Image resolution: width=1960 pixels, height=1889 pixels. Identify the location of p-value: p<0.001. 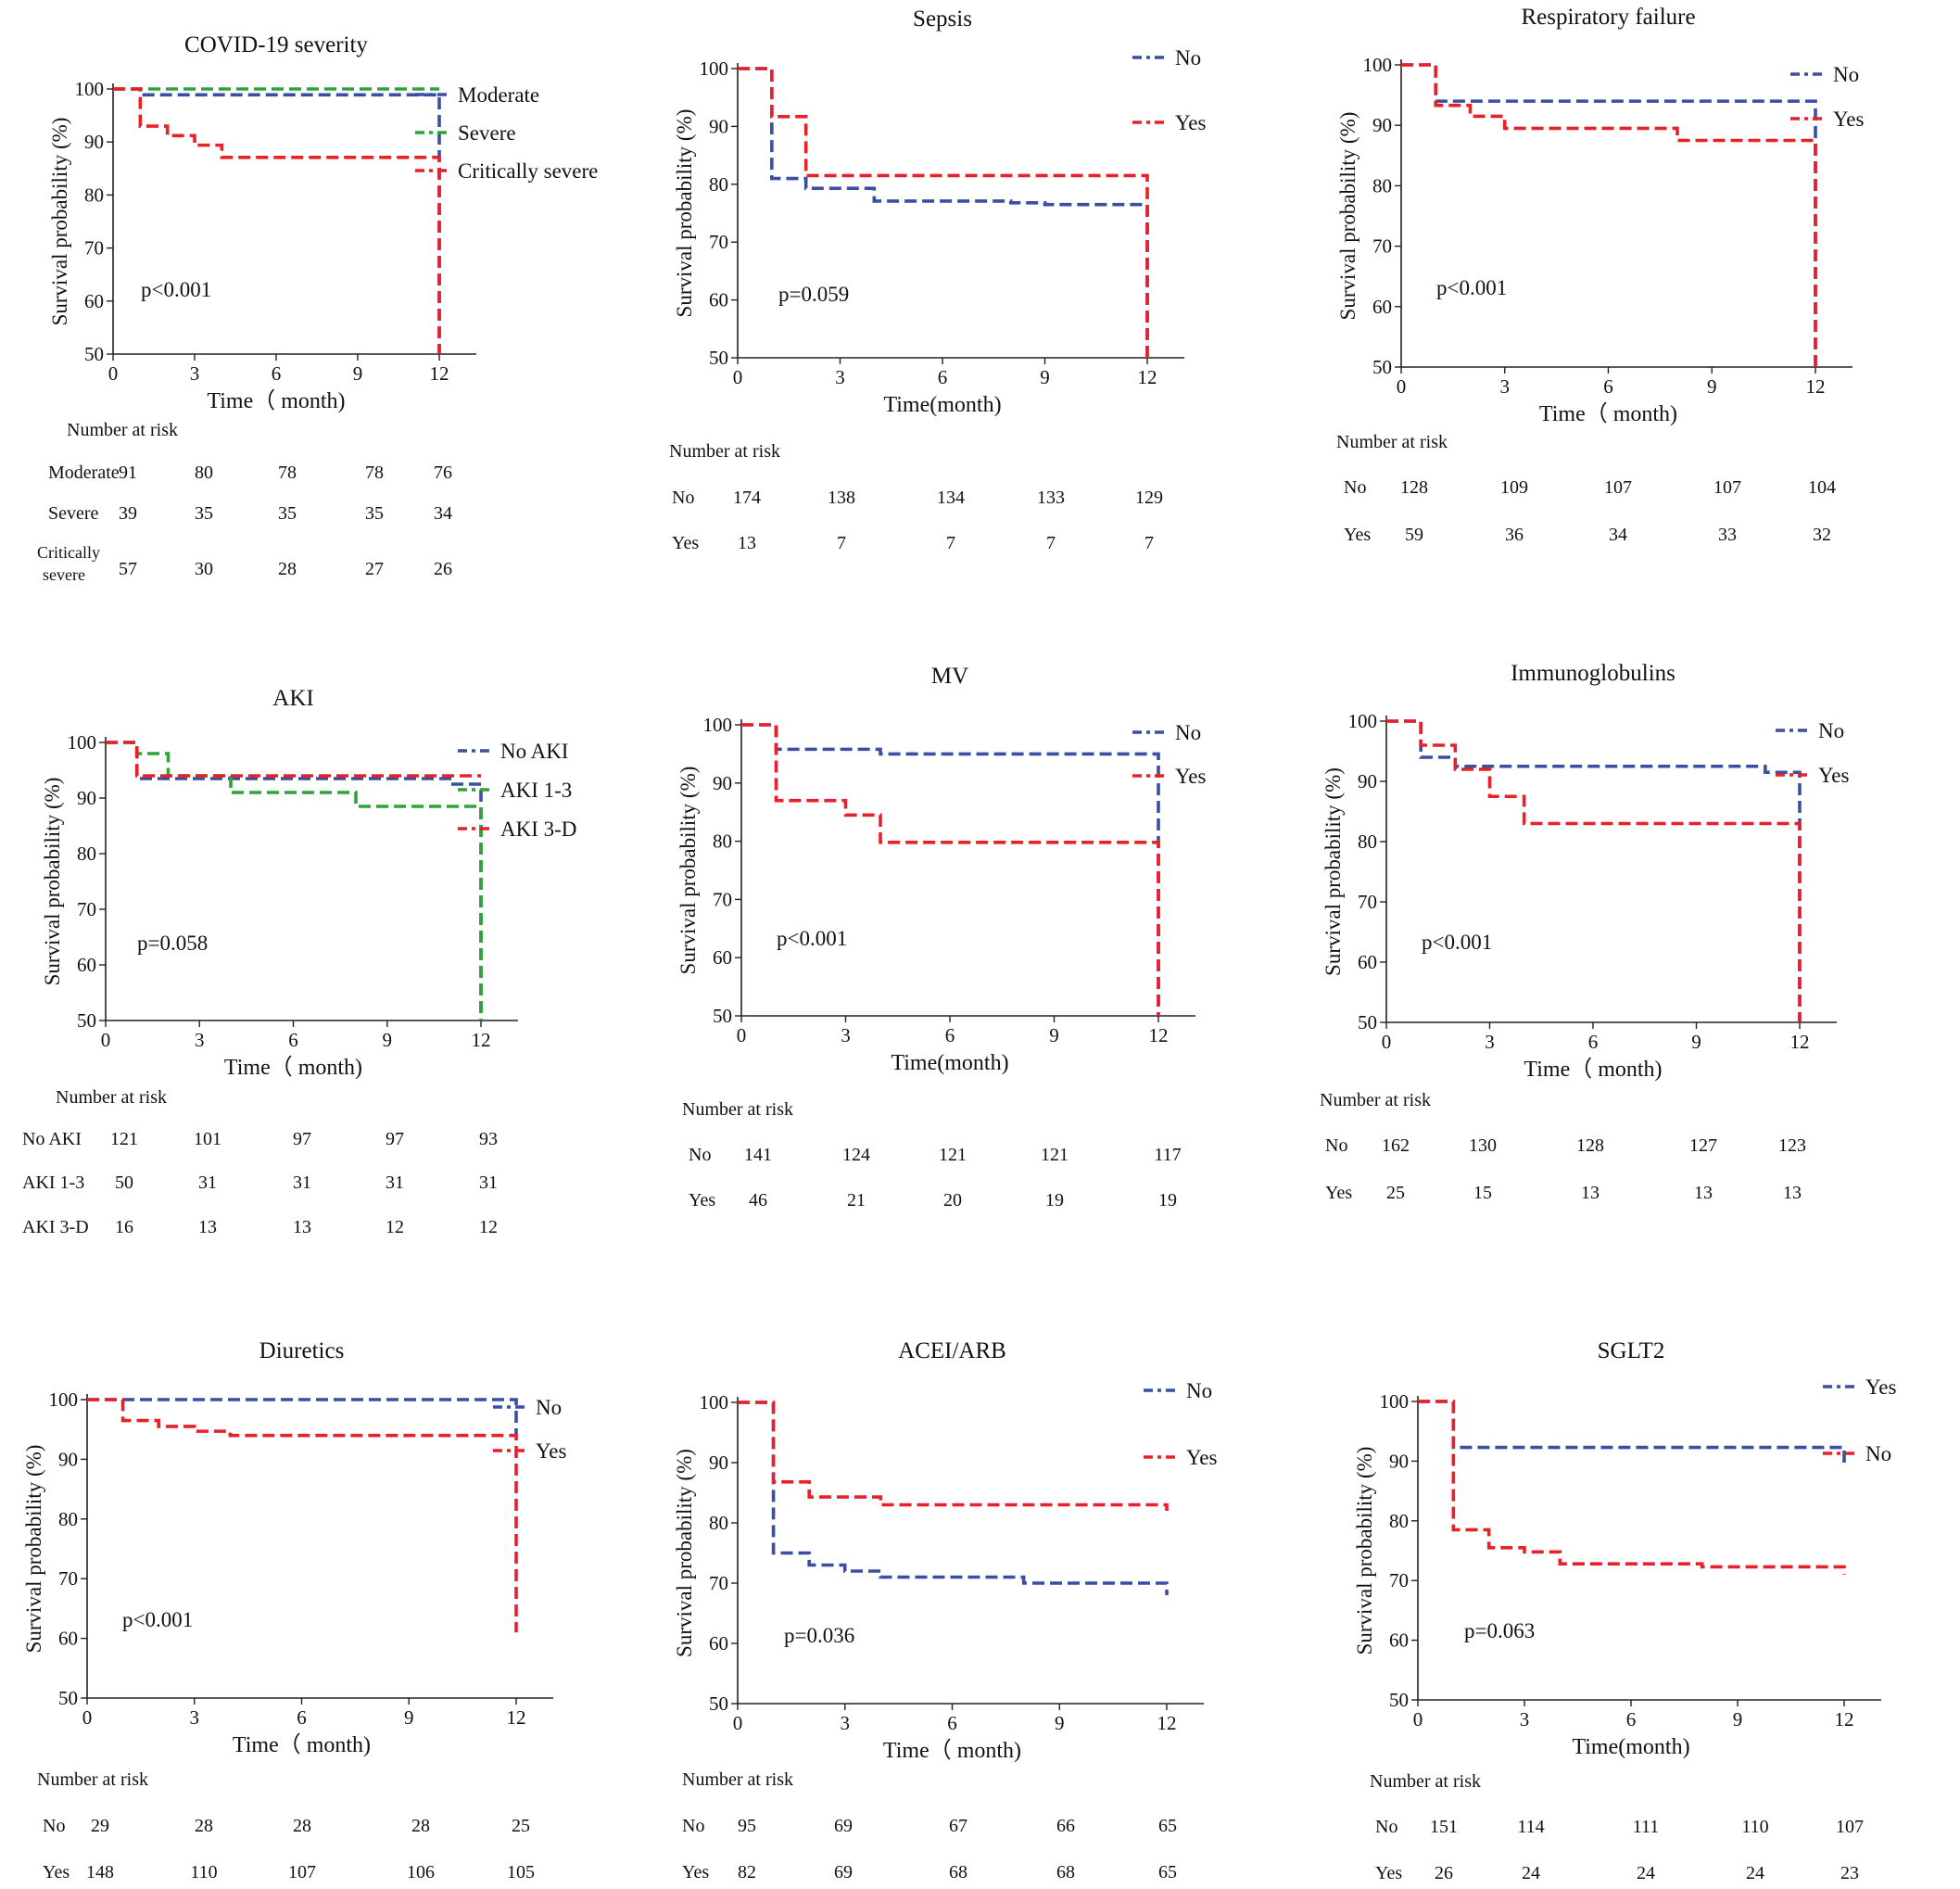
(812, 938).